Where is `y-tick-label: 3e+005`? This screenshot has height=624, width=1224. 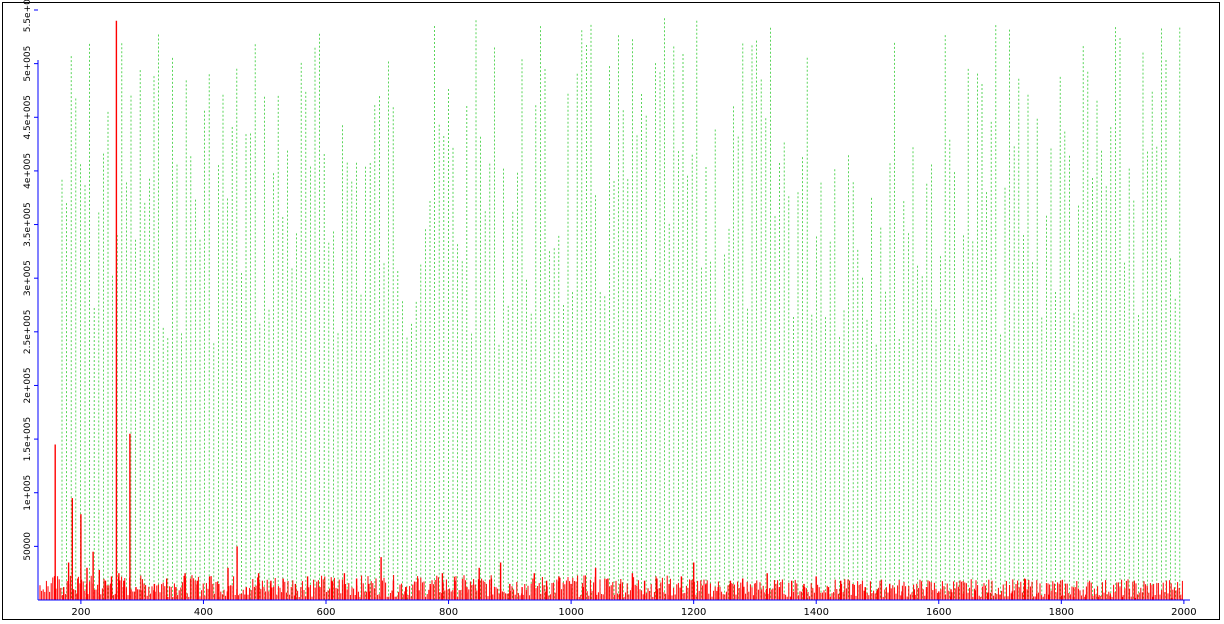 y-tick-label: 3e+005 is located at coordinates (28, 278).